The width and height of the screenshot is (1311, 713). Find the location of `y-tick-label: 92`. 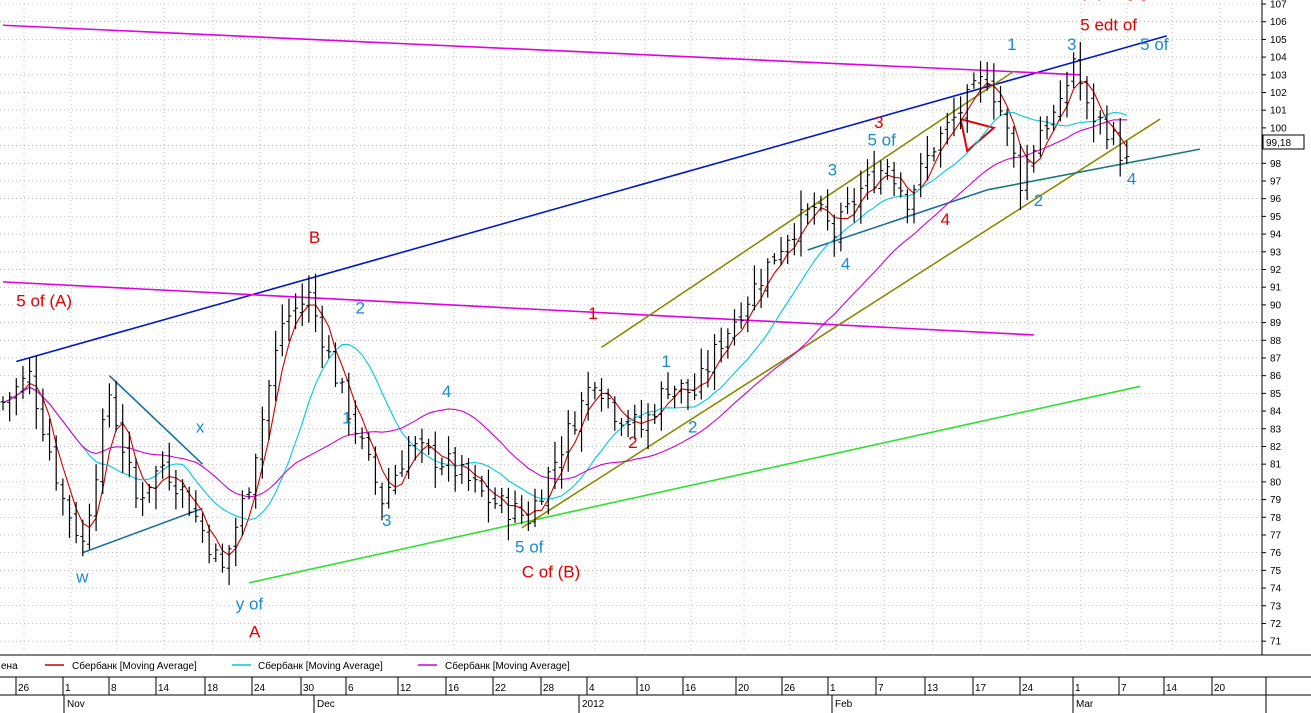

y-tick-label: 92 is located at coordinates (1276, 270).